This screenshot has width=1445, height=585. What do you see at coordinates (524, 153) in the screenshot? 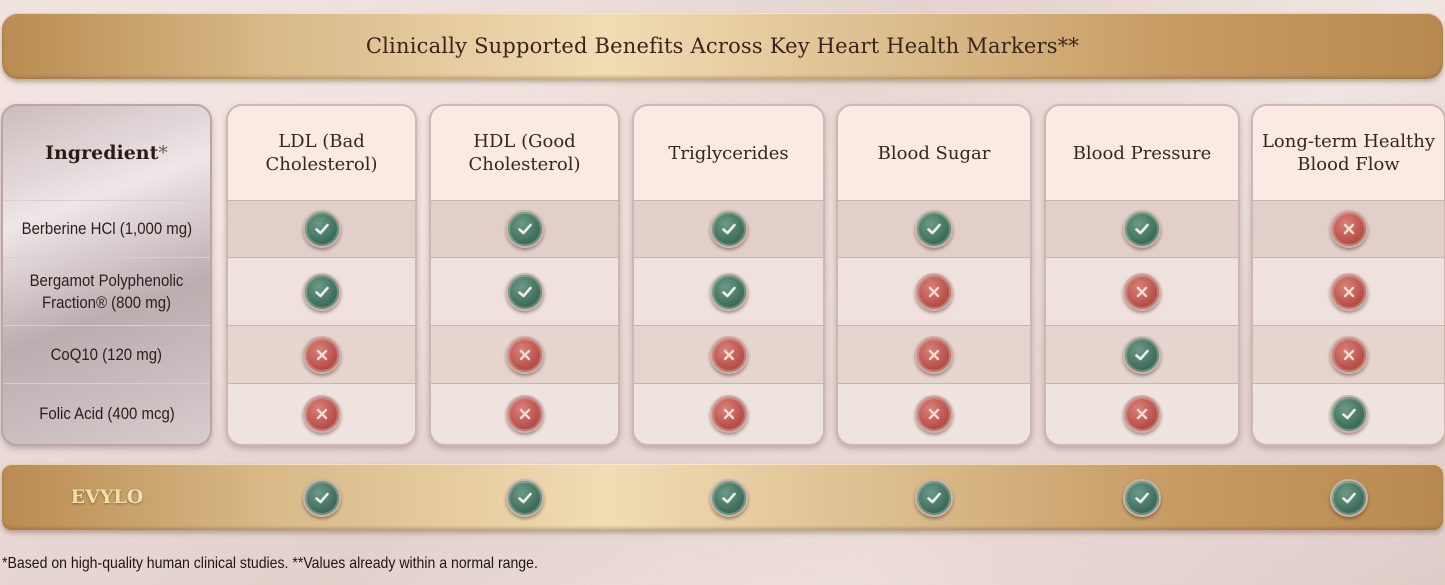
I see `column-header: HDL (Good Cholesterol)` at bounding box center [524, 153].